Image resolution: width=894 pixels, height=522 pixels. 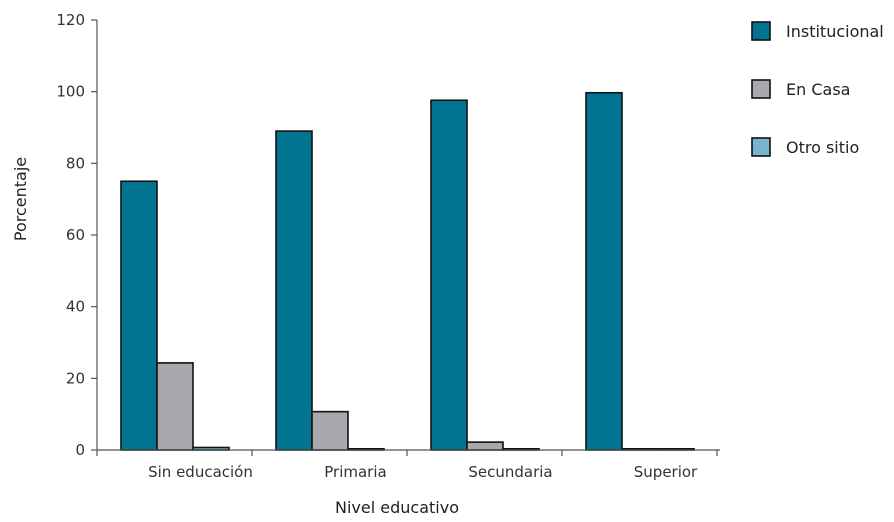 I want to click on y-tick-label: 100, so click(x=70, y=92).